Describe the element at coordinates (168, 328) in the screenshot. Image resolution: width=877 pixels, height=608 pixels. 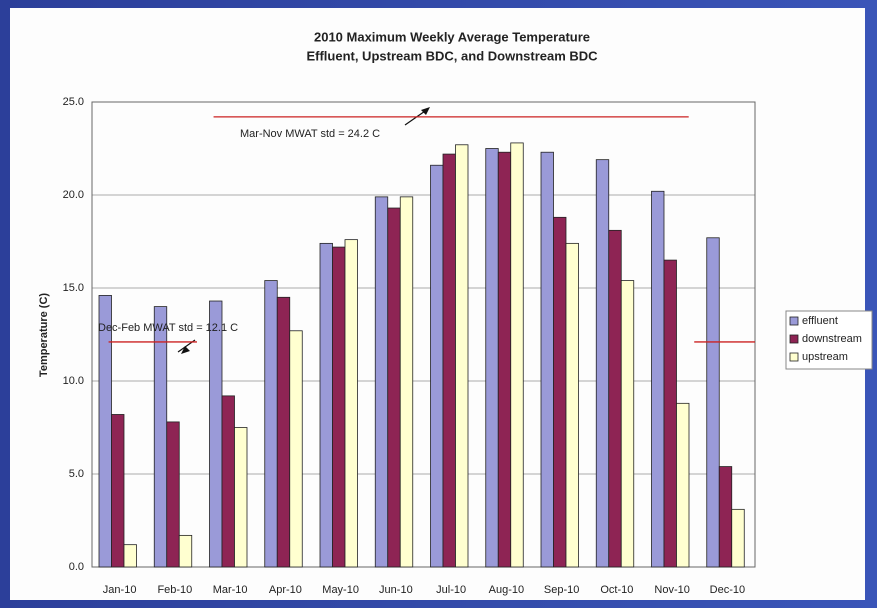
I see `reference-label: Dec-Feb MWAT std = 12.1 C` at that location.